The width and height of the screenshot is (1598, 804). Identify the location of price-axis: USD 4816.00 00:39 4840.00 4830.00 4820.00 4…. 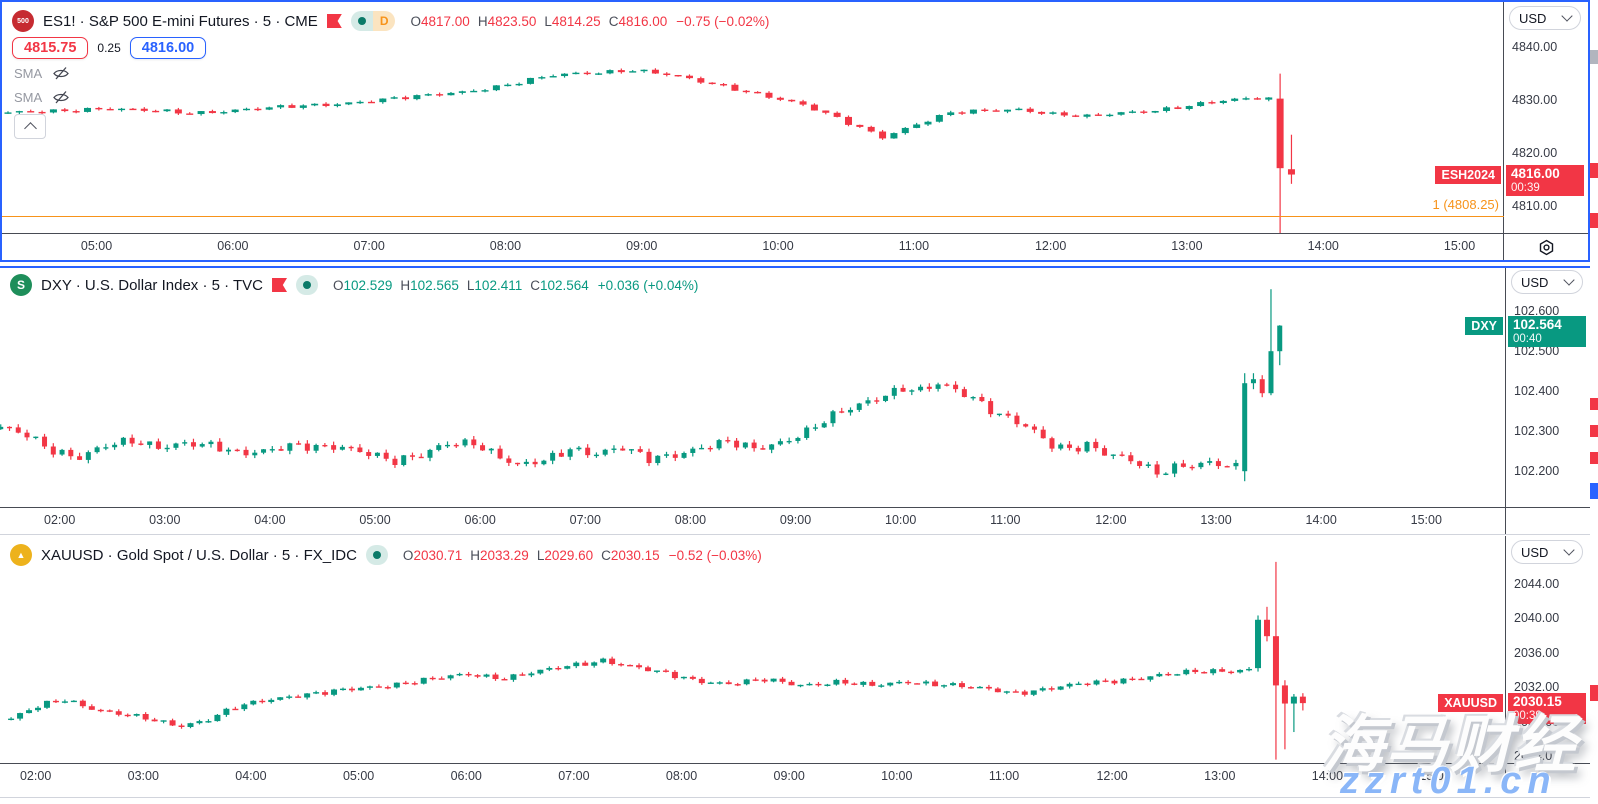
(1545, 118).